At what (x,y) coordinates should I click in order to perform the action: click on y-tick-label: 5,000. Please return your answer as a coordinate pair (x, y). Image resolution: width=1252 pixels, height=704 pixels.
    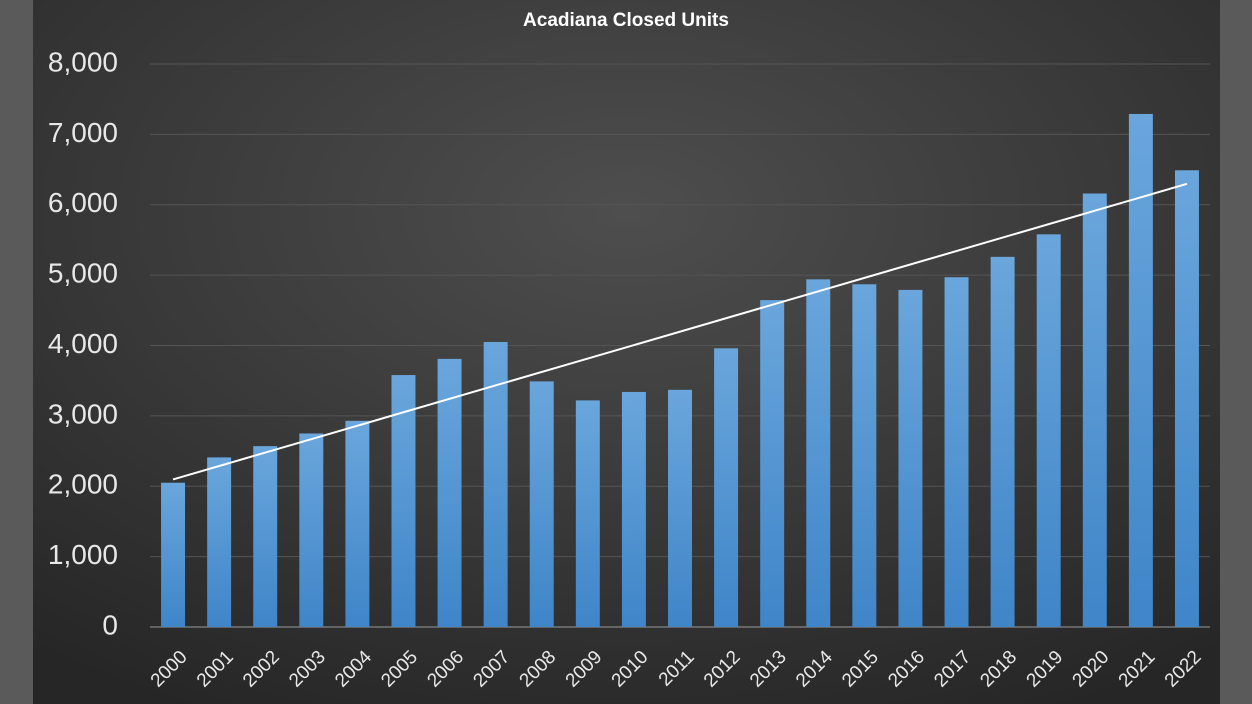
    Looking at the image, I should click on (83, 273).